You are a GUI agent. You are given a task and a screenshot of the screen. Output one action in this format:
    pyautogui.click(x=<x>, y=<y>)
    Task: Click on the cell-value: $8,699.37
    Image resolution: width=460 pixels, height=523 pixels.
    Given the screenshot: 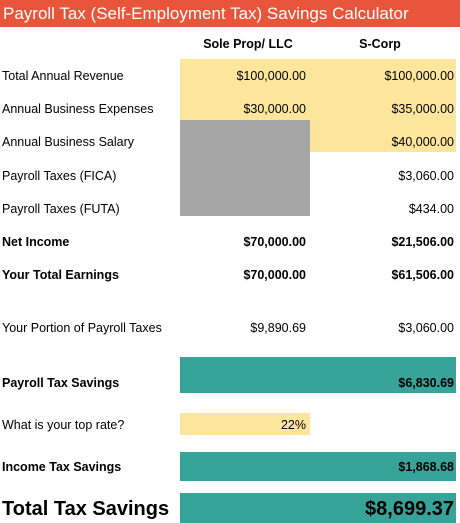 What is the action you would take?
    pyautogui.click(x=409, y=509)
    